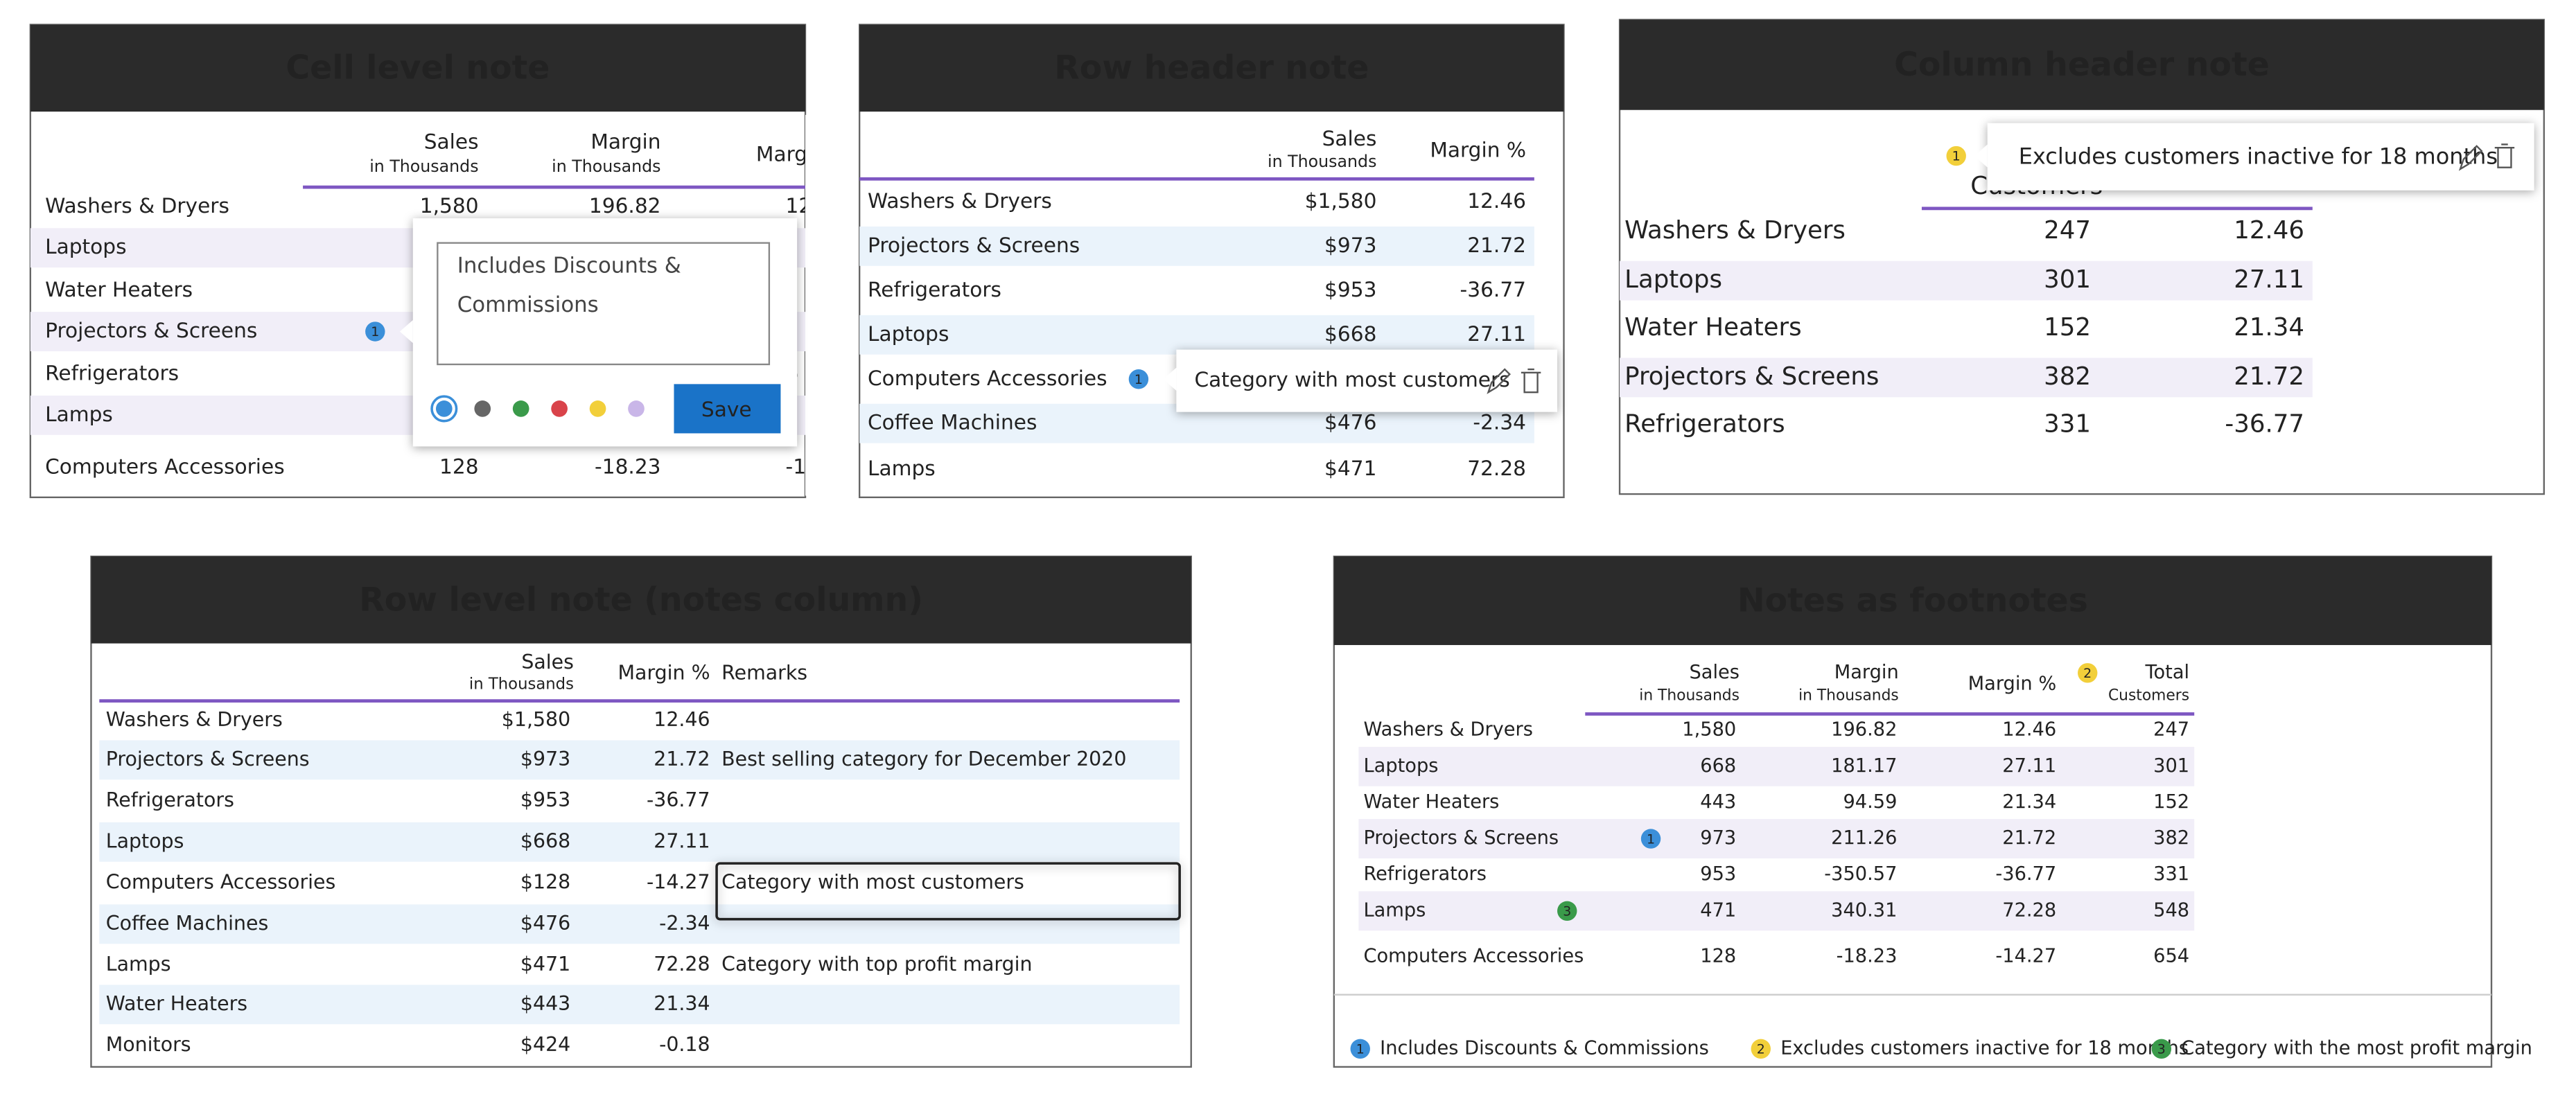 The image size is (2576, 1103). I want to click on remark-textarea, so click(948, 891).